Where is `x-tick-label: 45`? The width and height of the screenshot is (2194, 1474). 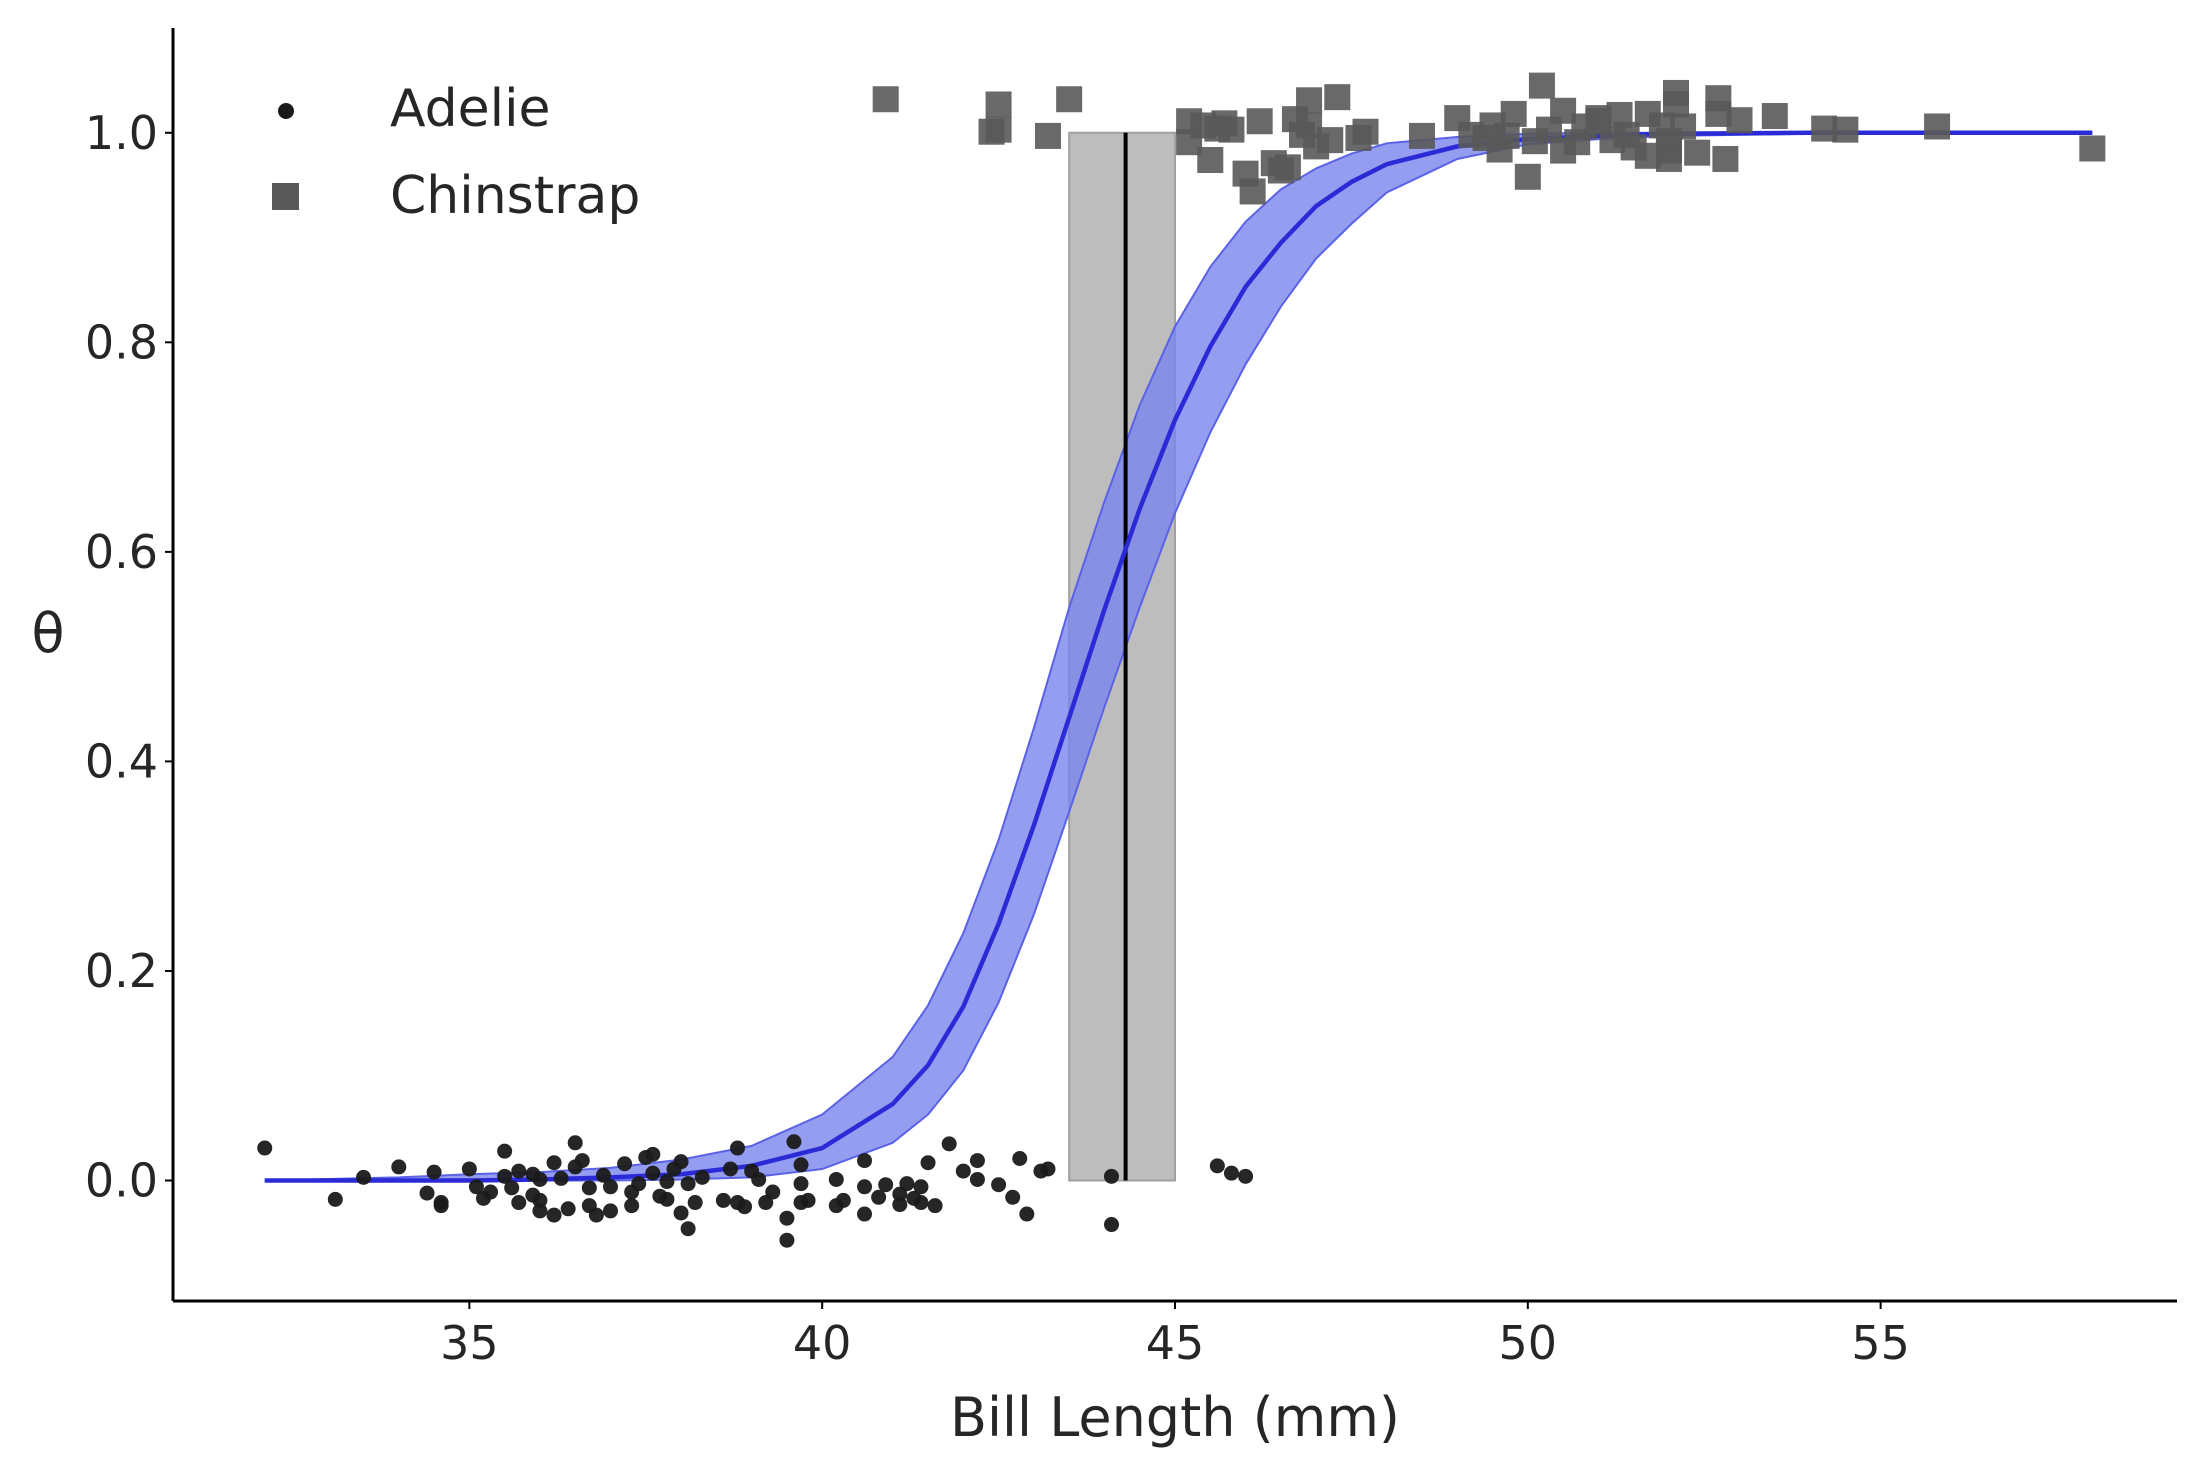
x-tick-label: 45 is located at coordinates (1175, 1343).